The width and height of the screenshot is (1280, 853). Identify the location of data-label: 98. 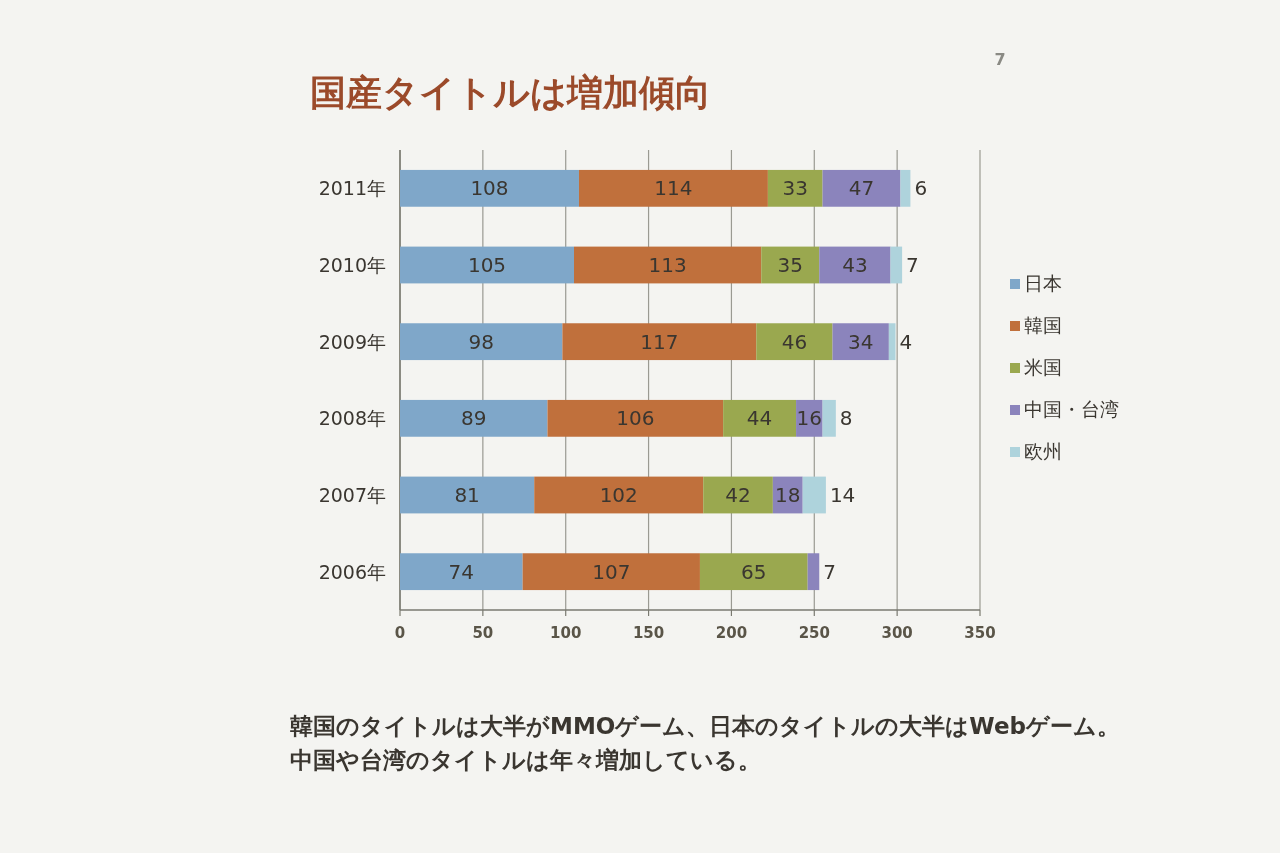
(481, 341).